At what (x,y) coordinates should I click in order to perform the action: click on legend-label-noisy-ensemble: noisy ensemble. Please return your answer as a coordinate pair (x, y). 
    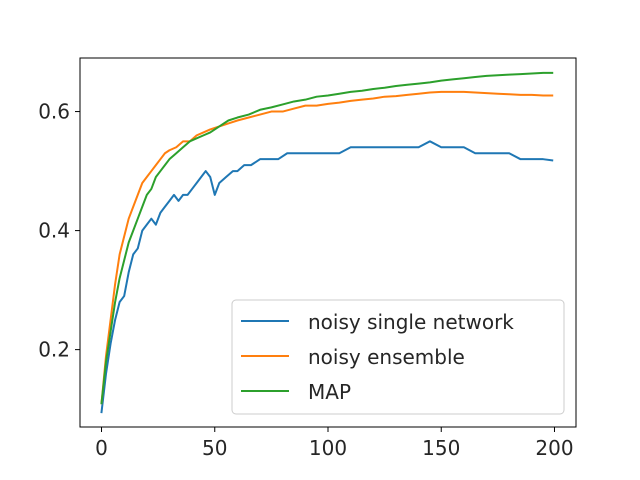
    Looking at the image, I should click on (386, 357).